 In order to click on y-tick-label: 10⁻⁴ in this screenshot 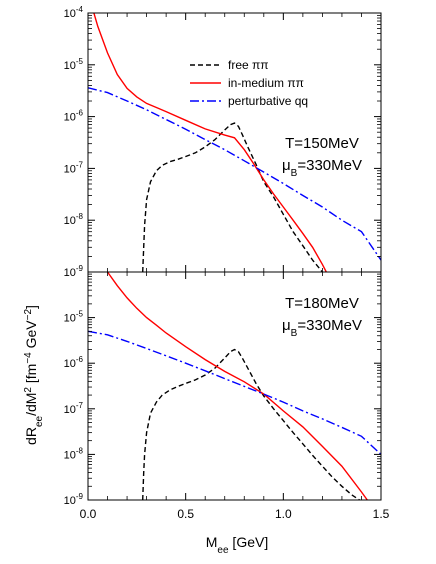, I will do `click(74, 12)`.